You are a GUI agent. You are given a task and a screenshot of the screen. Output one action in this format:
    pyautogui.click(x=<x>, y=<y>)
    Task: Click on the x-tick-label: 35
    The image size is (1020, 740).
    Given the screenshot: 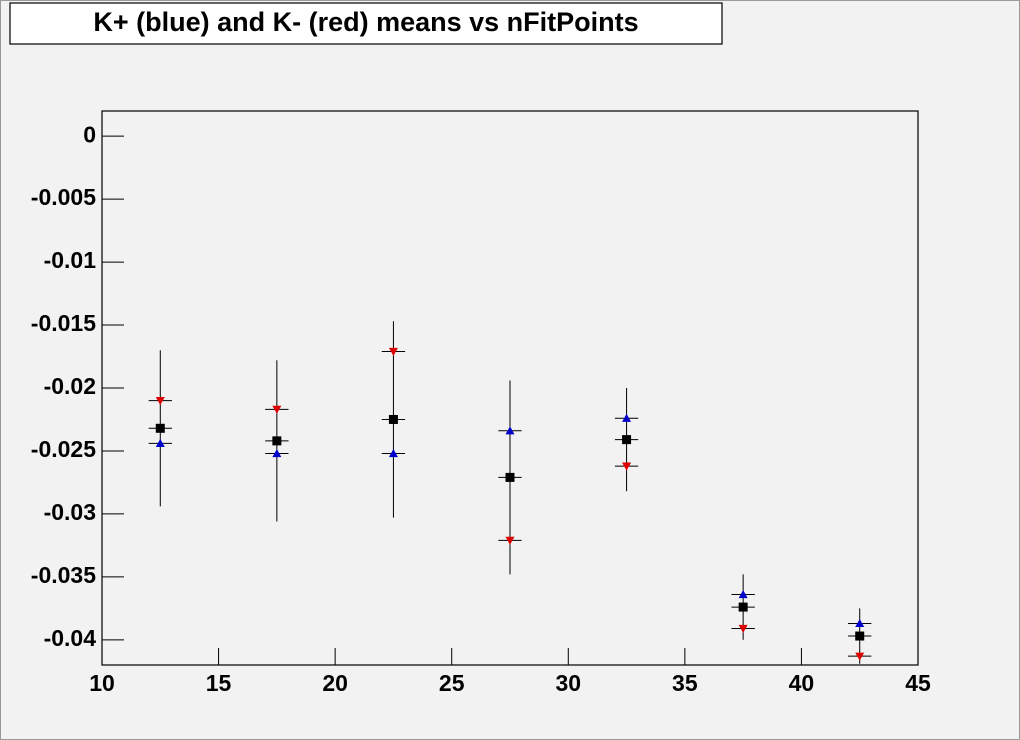 What is the action you would take?
    pyautogui.click(x=685, y=683)
    